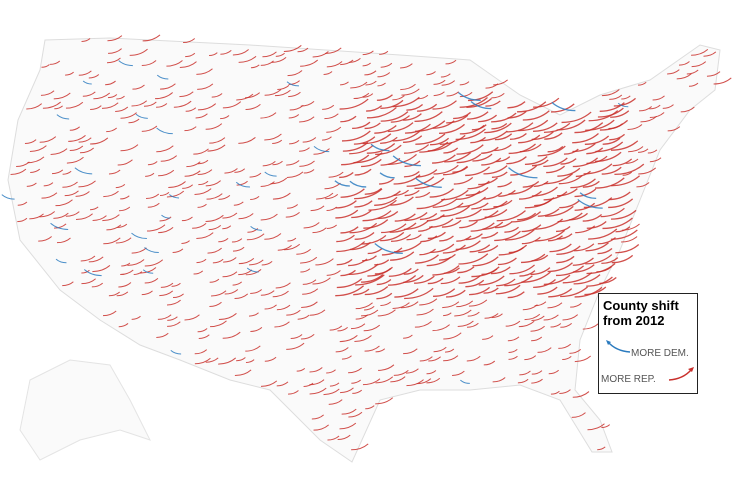 This screenshot has width=741, height=482. Describe the element at coordinates (618, 346) in the screenshot. I see `dem-arrow` at that location.